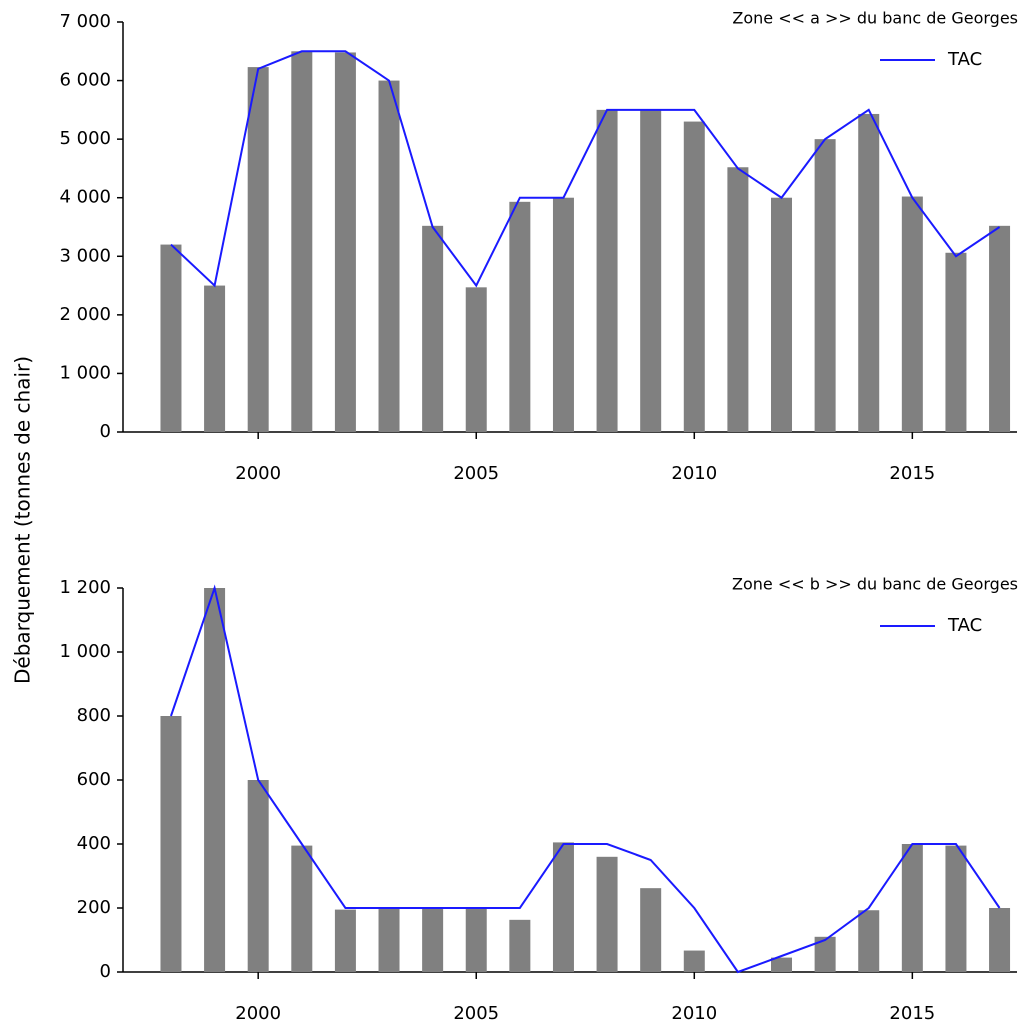 Image resolution: width=1029 pixels, height=1034 pixels. What do you see at coordinates (94, 715) in the screenshot?
I see `y-tick-label: 800` at bounding box center [94, 715].